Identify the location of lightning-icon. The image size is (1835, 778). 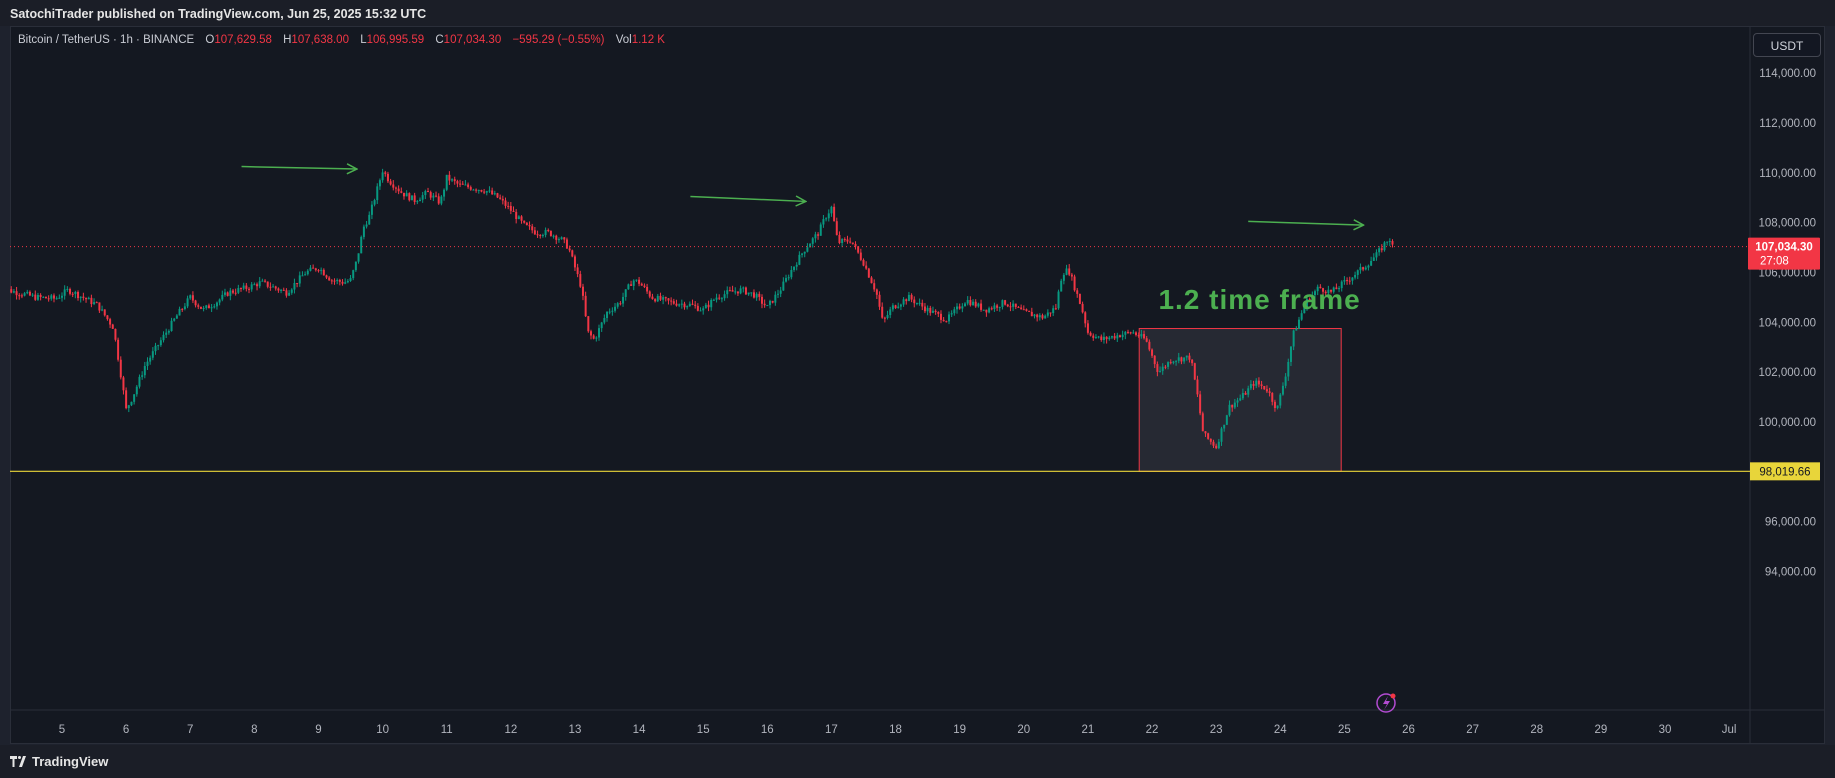
(1386, 703).